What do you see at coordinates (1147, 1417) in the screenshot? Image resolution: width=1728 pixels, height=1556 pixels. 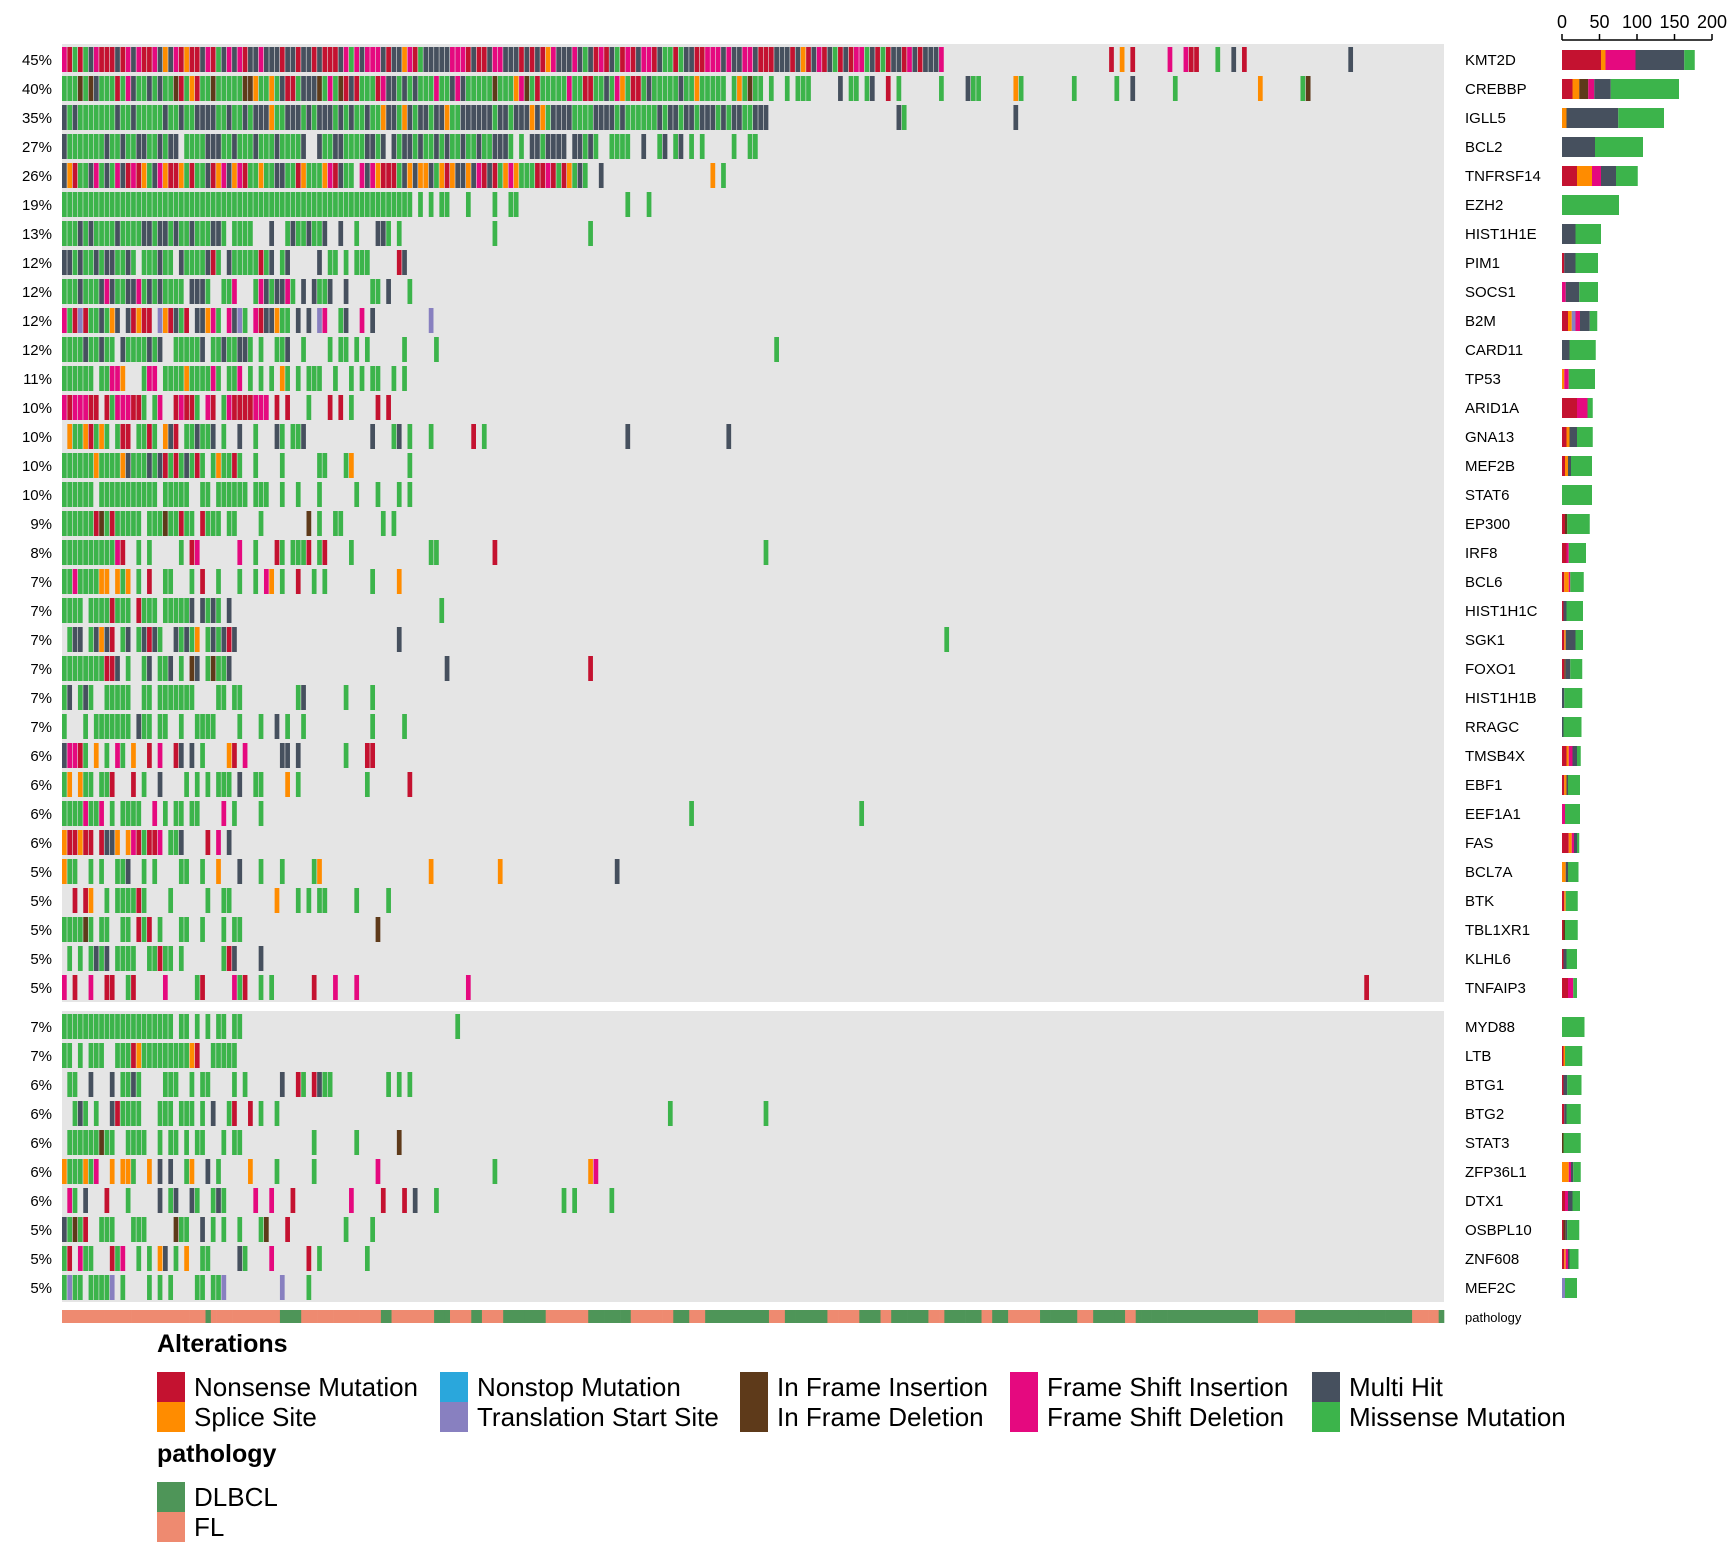 I see `legend-item-frame-shift-deletion: Frame Shift Deletion` at bounding box center [1147, 1417].